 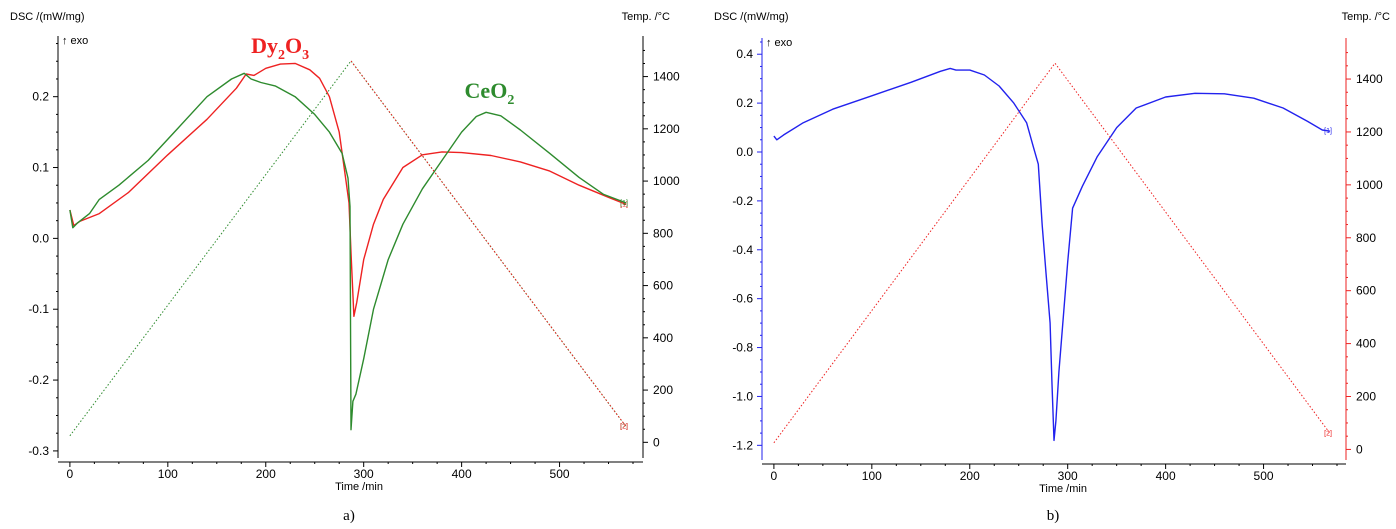 I want to click on y-tick-label: -0.1, so click(x=38, y=309).